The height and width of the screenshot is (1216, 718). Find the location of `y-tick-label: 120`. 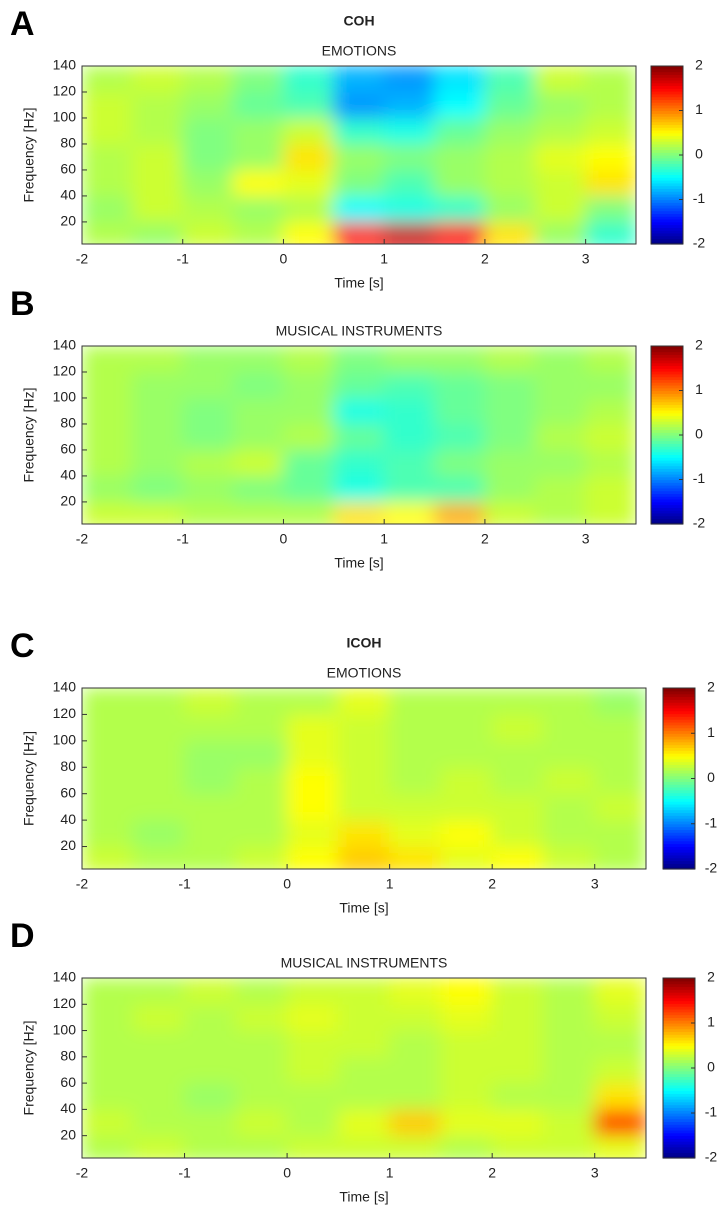

y-tick-label: 120 is located at coordinates (65, 371).